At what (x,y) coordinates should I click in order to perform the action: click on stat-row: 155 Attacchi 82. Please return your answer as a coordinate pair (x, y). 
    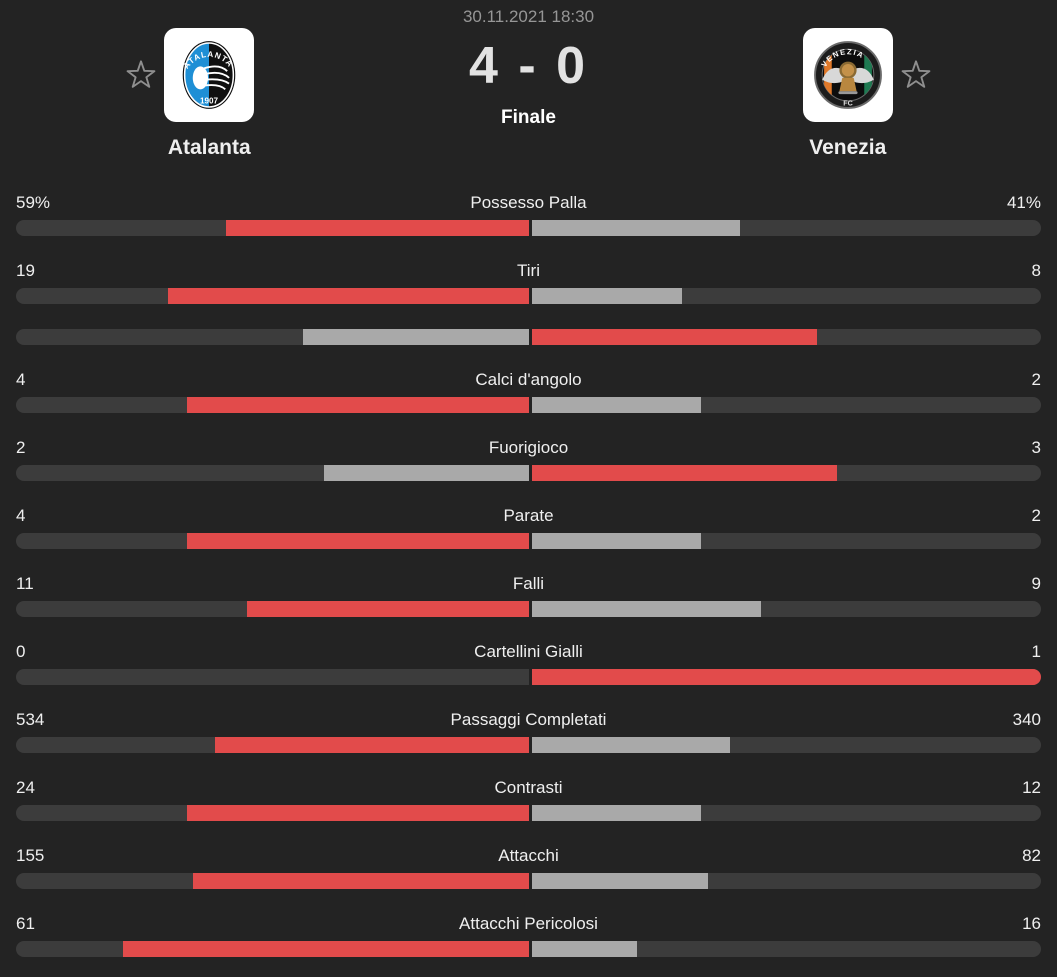
    Looking at the image, I should click on (528, 855).